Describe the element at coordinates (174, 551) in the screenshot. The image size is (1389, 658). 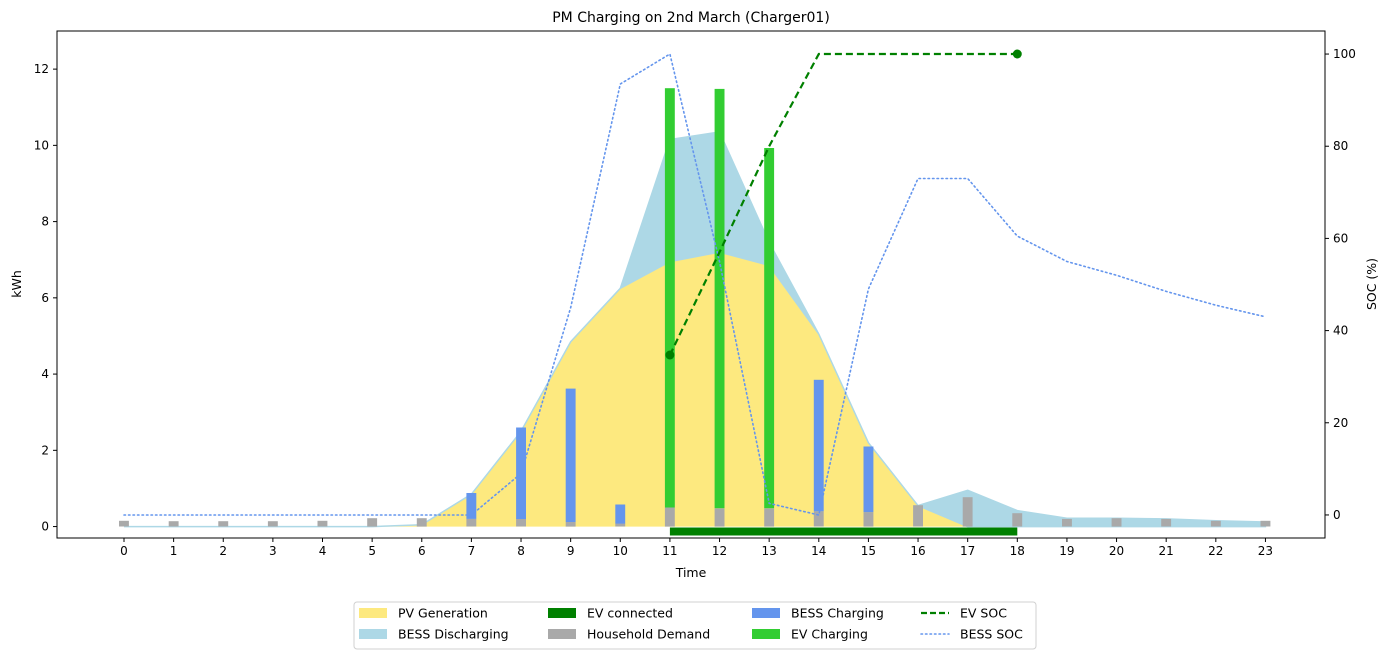
I see `x-tick-label-1: 1` at that location.